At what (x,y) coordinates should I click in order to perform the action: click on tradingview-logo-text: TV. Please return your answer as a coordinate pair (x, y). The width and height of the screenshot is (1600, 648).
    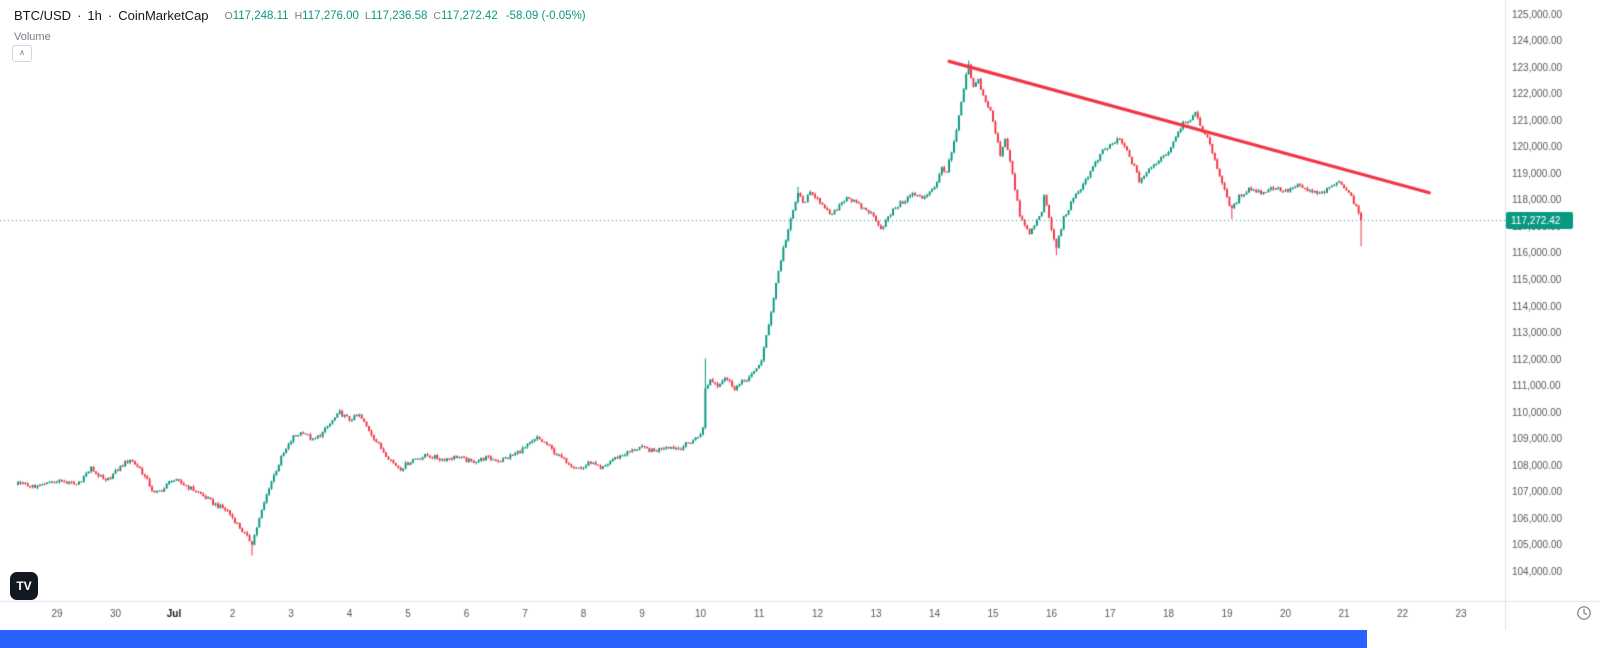
    Looking at the image, I should click on (24, 586).